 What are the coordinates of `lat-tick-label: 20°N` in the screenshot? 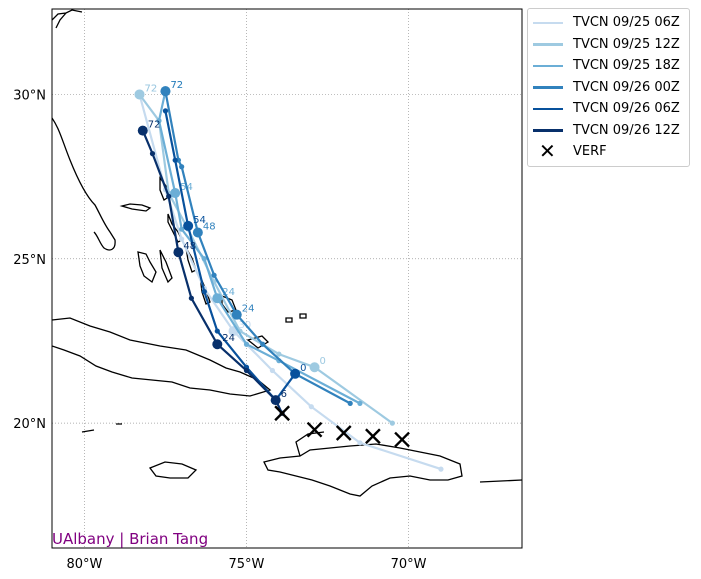 It's located at (29, 424).